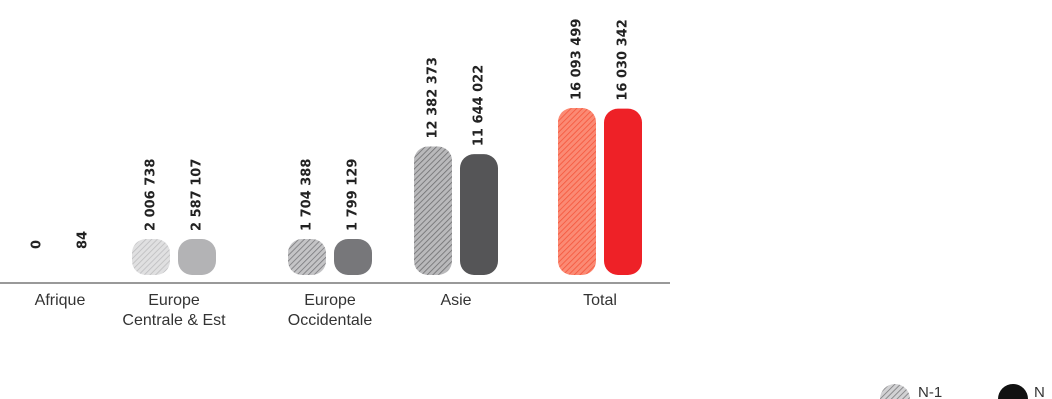  Describe the element at coordinates (197, 195) in the screenshot. I see `value-label-n-1: 2 587 107` at that location.